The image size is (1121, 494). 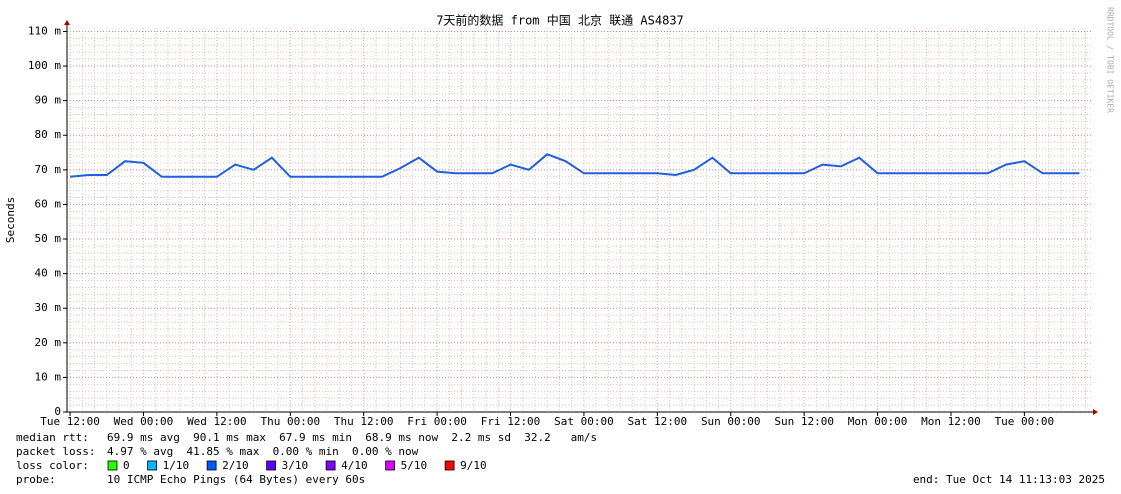 What do you see at coordinates (804, 421) in the screenshot?
I see `x-tick-label: Sun 12:00` at bounding box center [804, 421].